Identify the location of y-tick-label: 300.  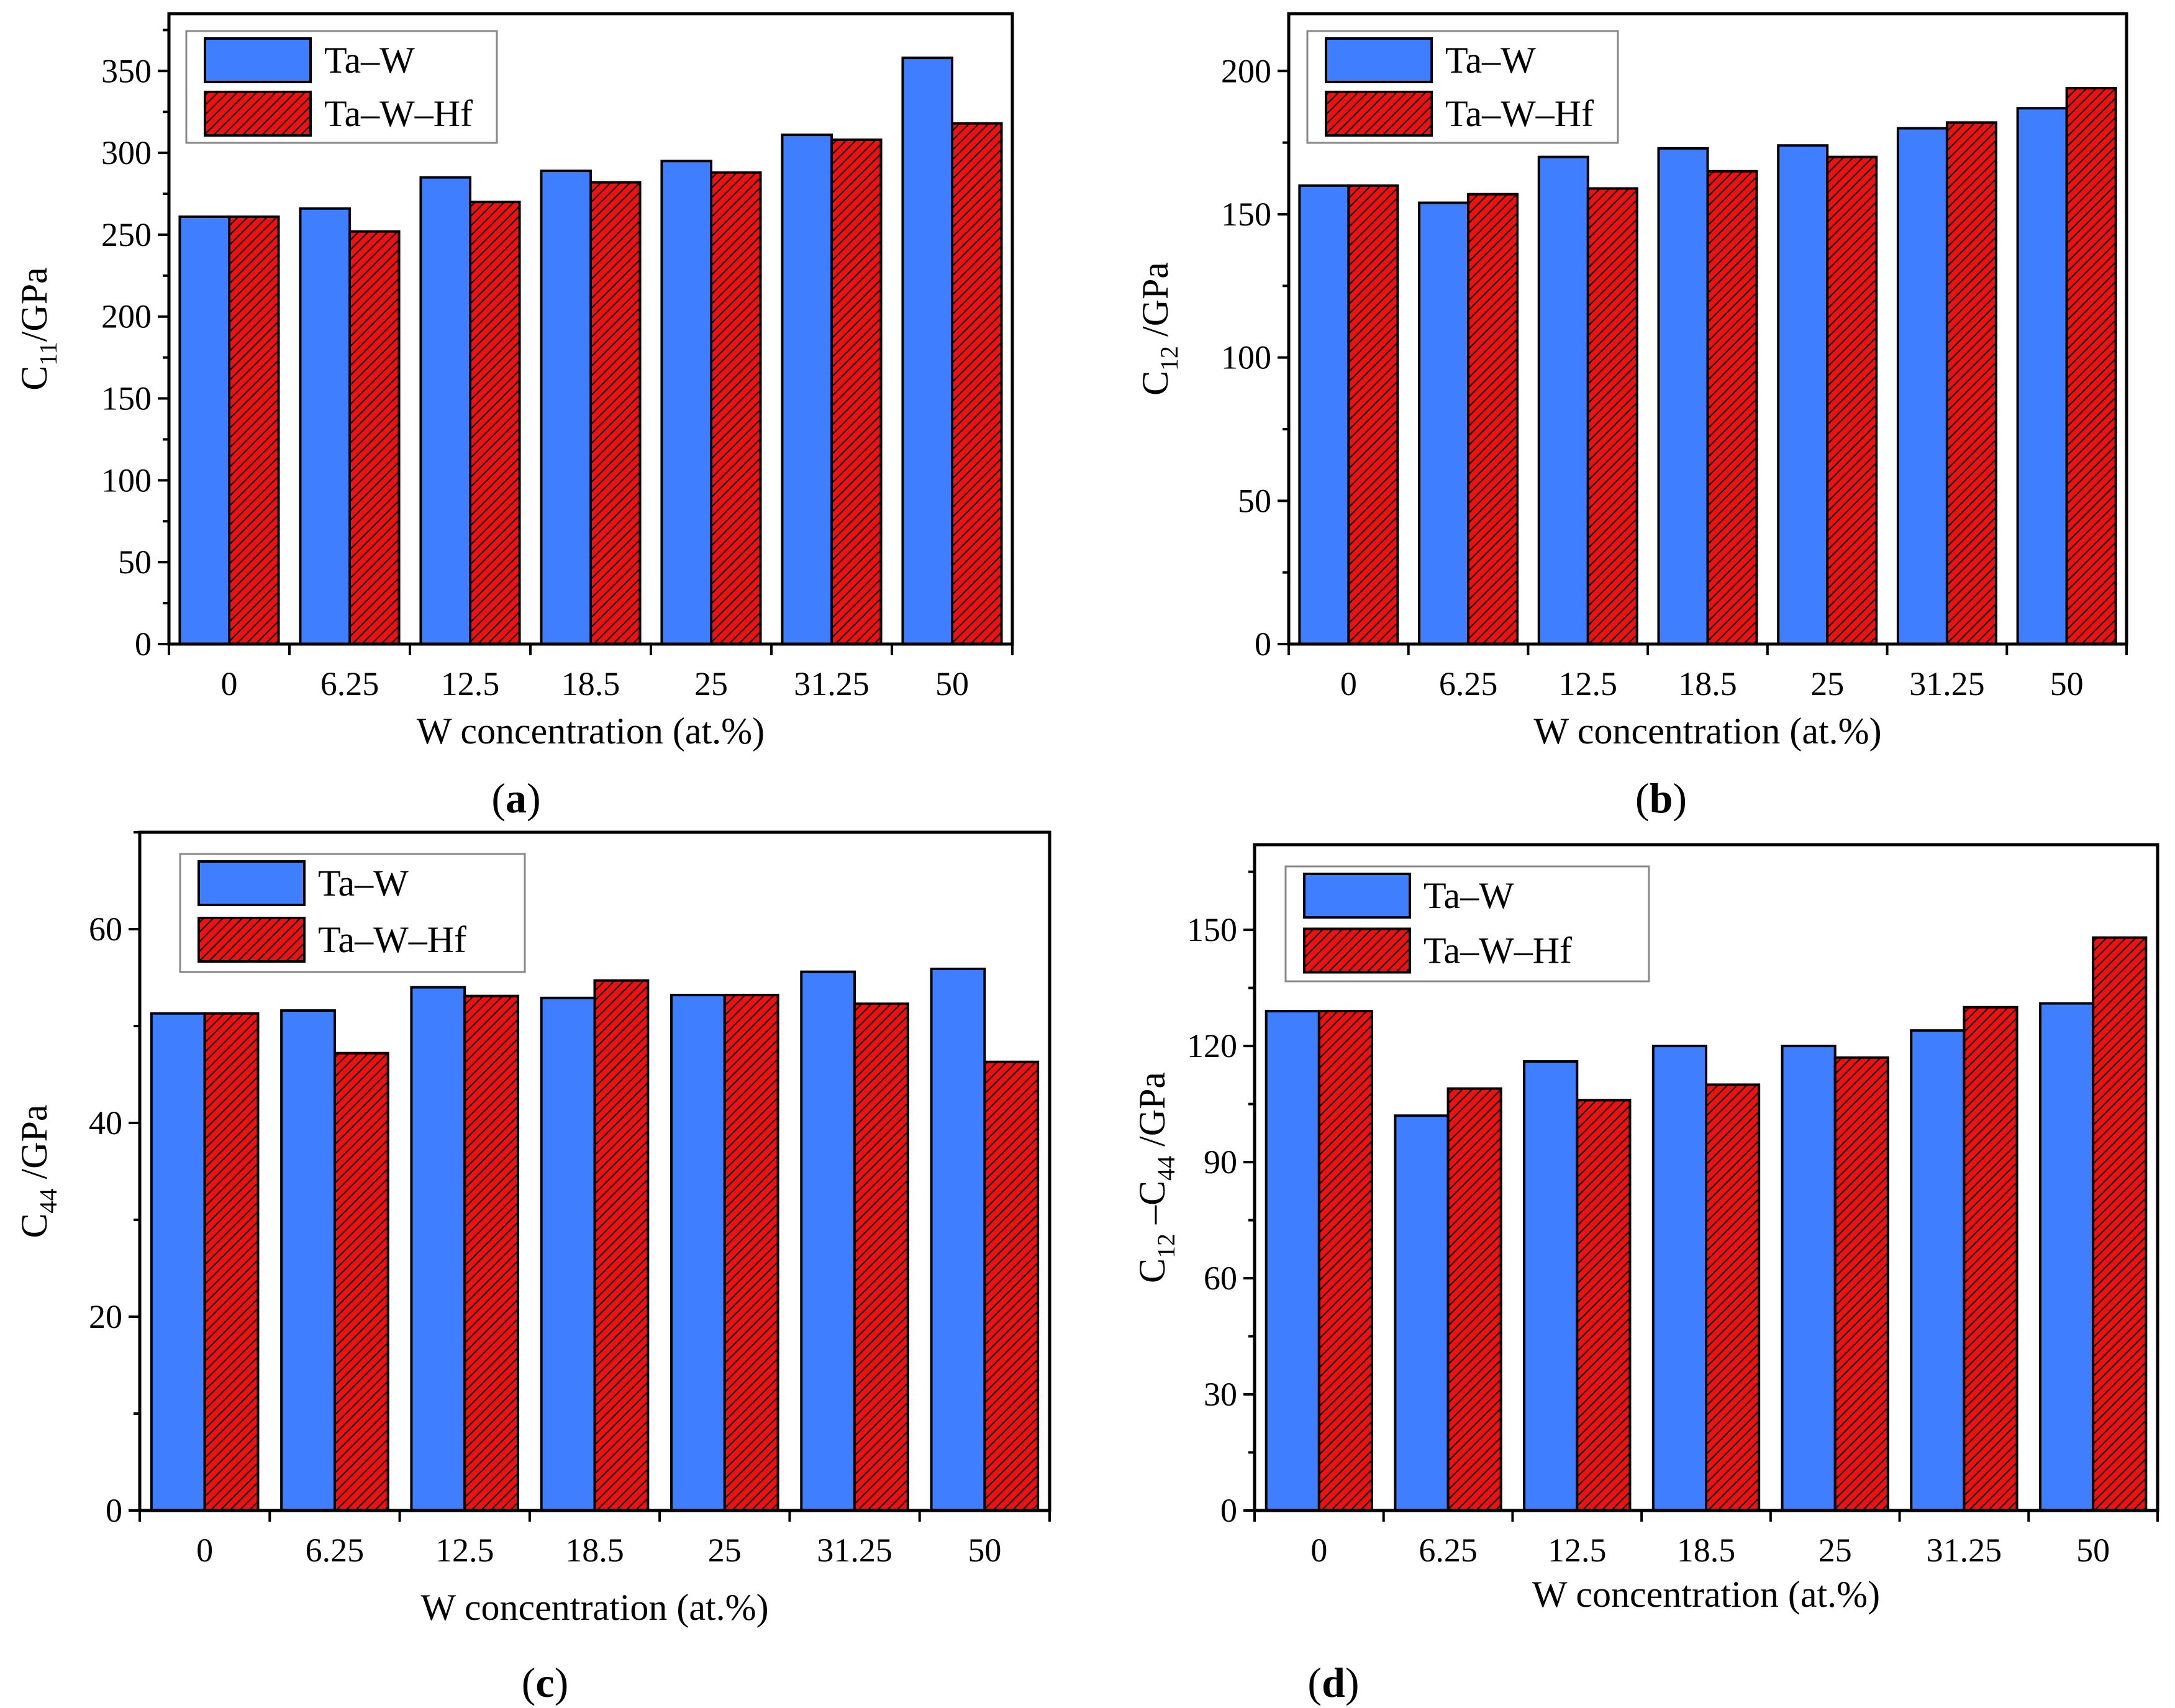
(126, 152).